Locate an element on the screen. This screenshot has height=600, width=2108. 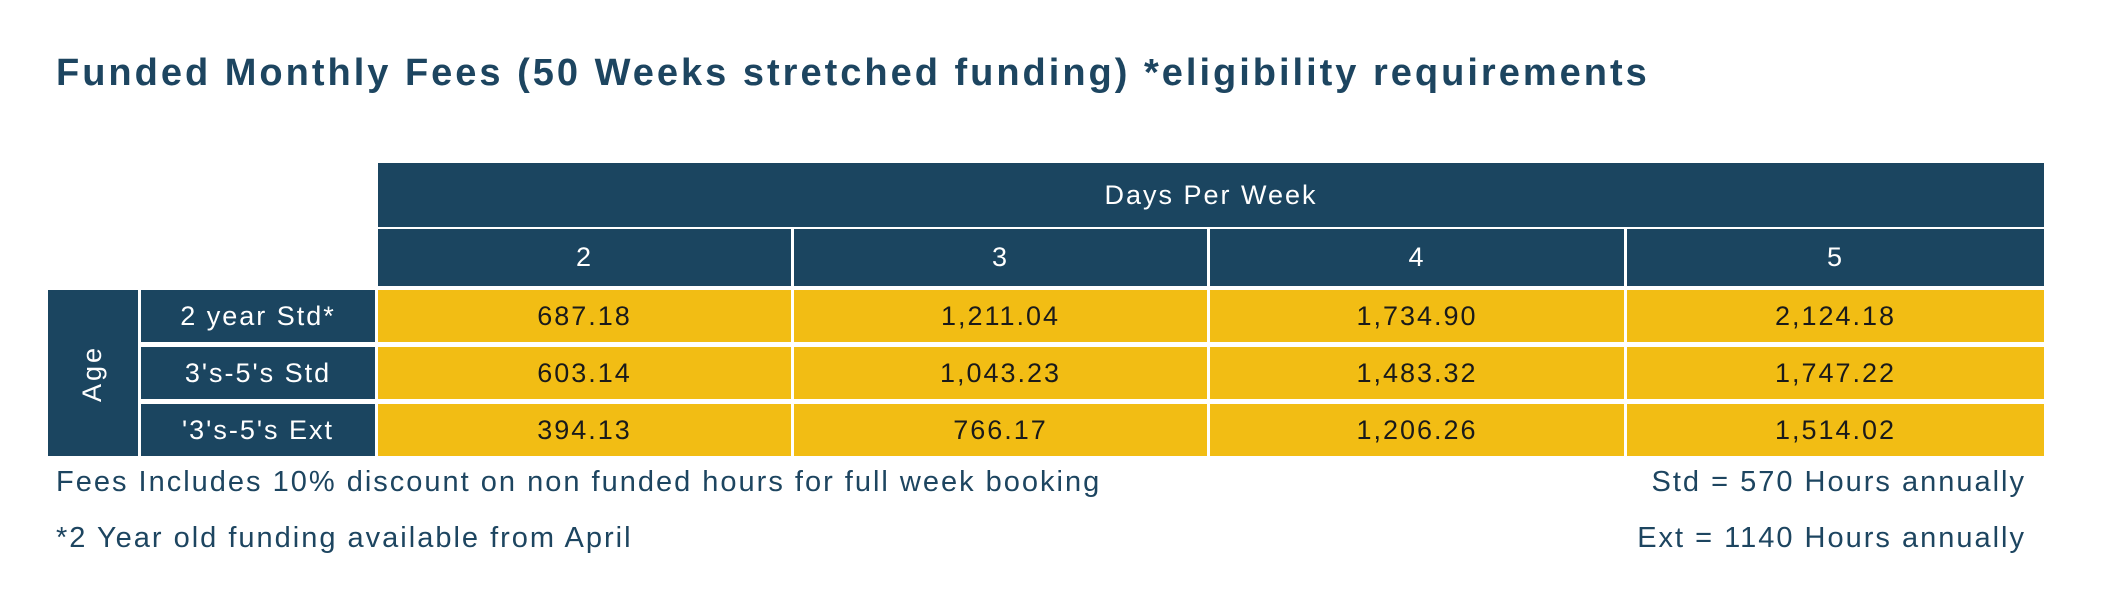
row-label-3s-5s-ext: '3's-5's Ext is located at coordinates (258, 430).